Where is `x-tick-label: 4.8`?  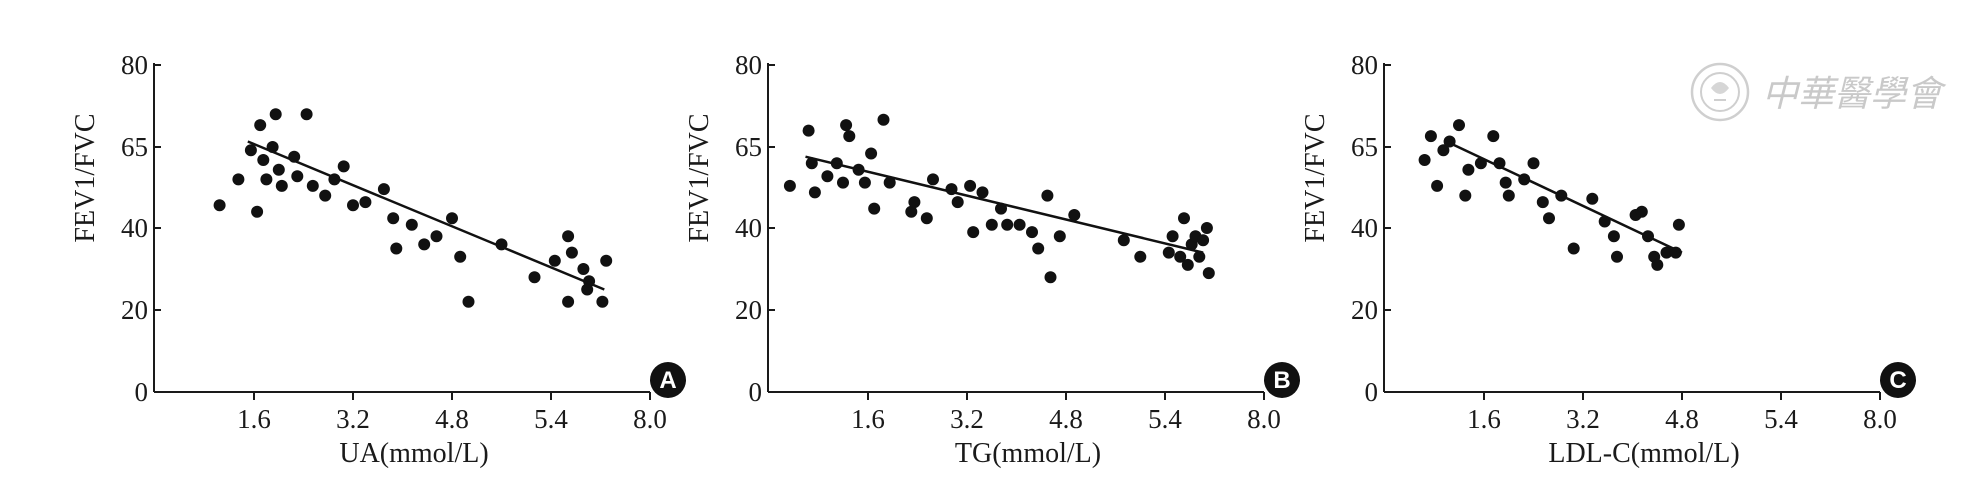 x-tick-label: 4.8 is located at coordinates (452, 419).